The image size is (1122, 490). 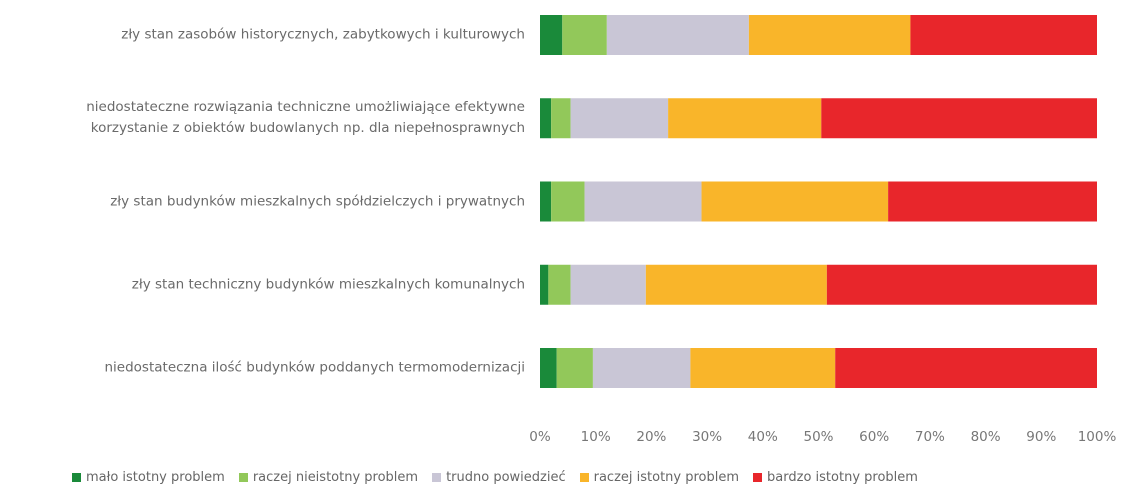 What do you see at coordinates (506, 477) in the screenshot?
I see `legend-label: trudno powiedzieć` at bounding box center [506, 477].